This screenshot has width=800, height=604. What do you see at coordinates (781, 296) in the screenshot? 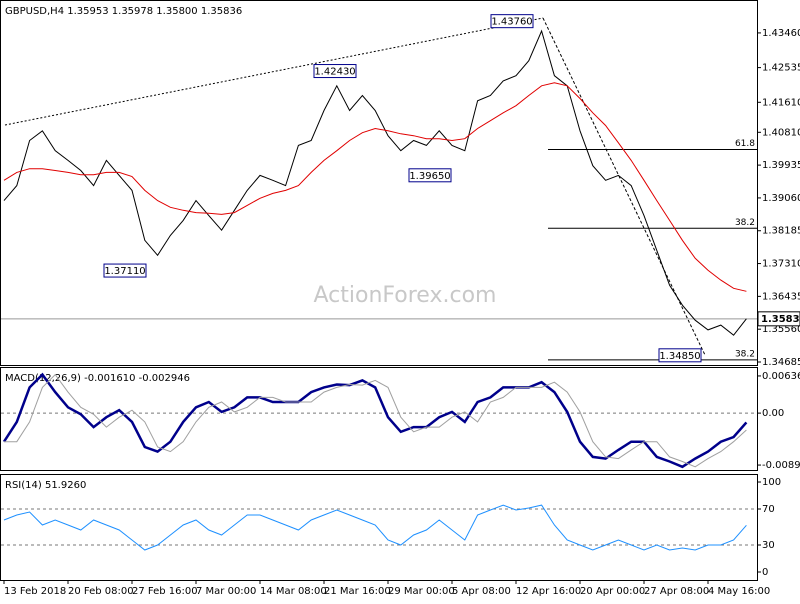
I see `y-tick-label: 1.36435` at bounding box center [781, 296].